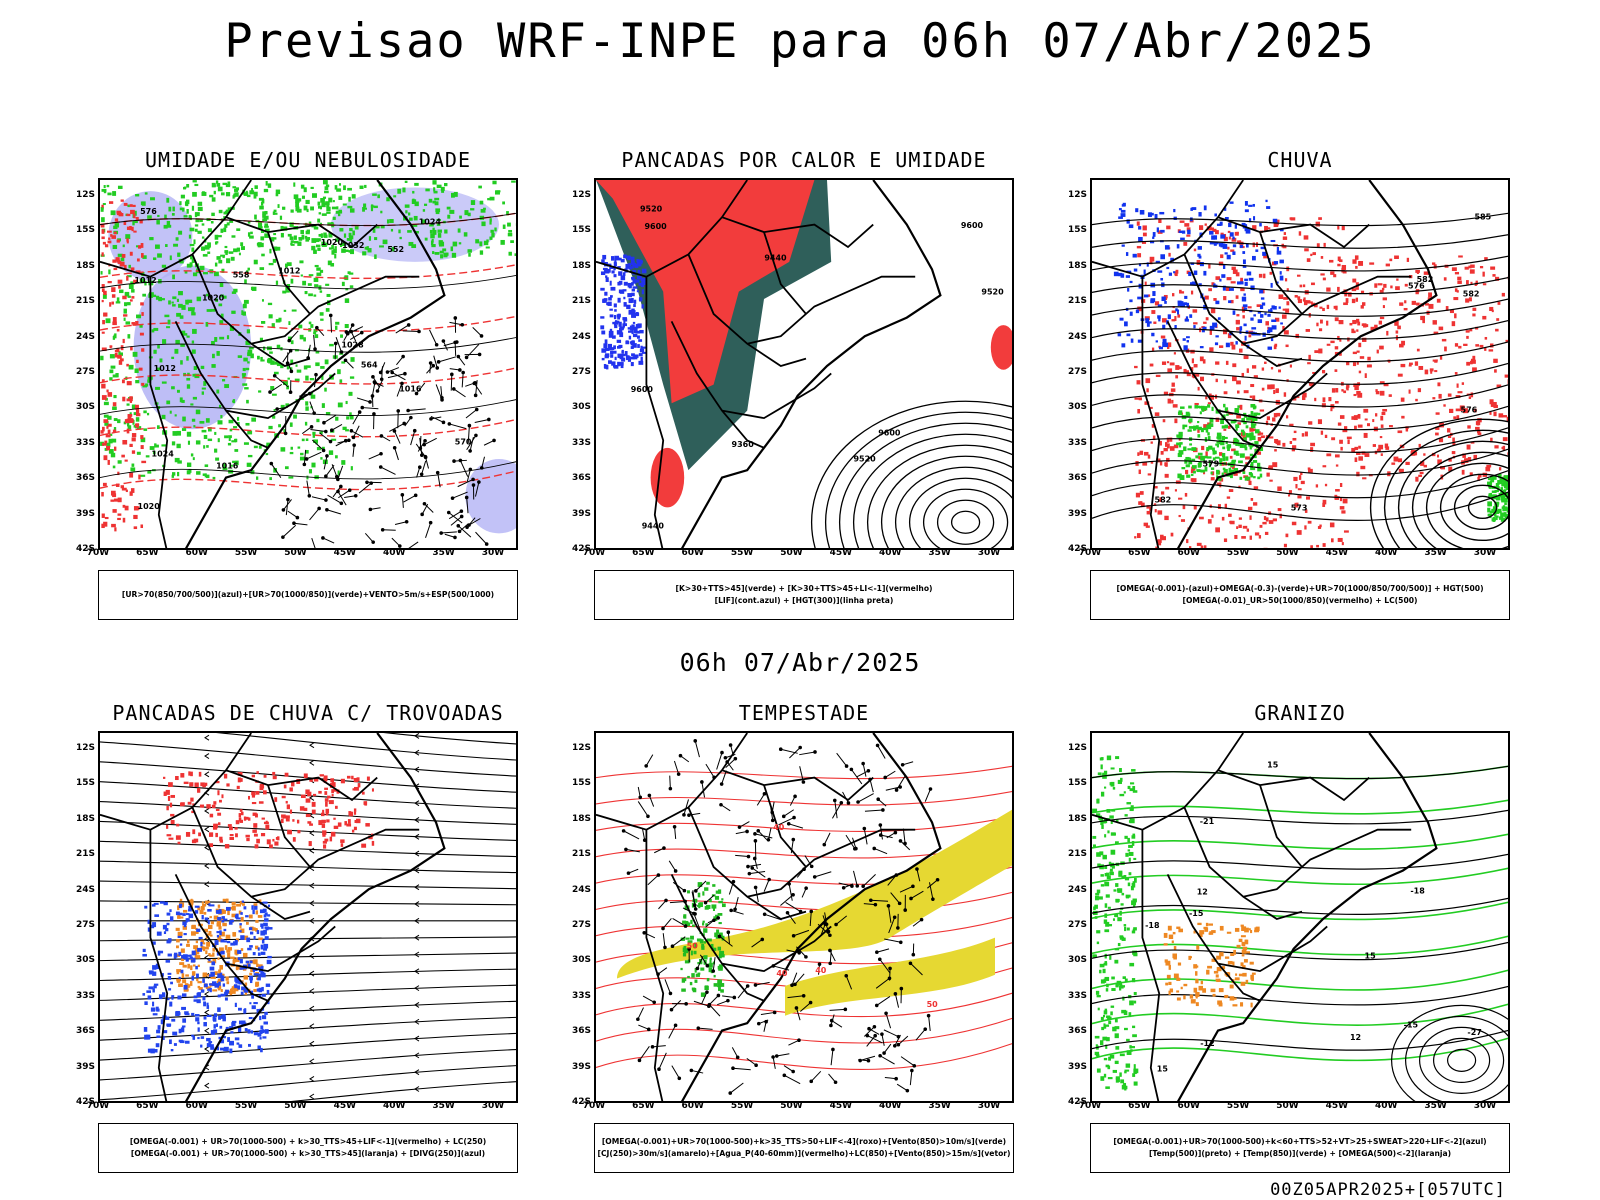 The width and height of the screenshot is (1600, 1200). Describe the element at coordinates (821, 970) in the screenshot. I see `contour-label: 40` at that location.